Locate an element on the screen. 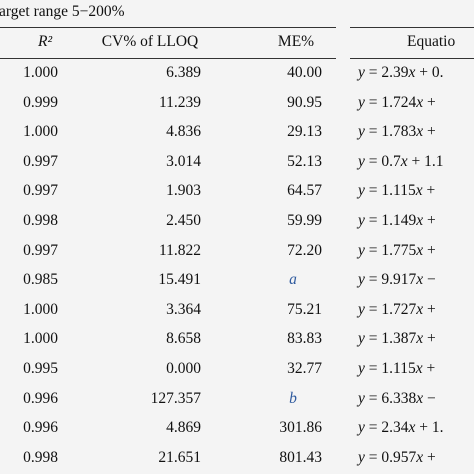 The width and height of the screenshot is (474, 474). footnote-cell: a is located at coordinates (293, 280).